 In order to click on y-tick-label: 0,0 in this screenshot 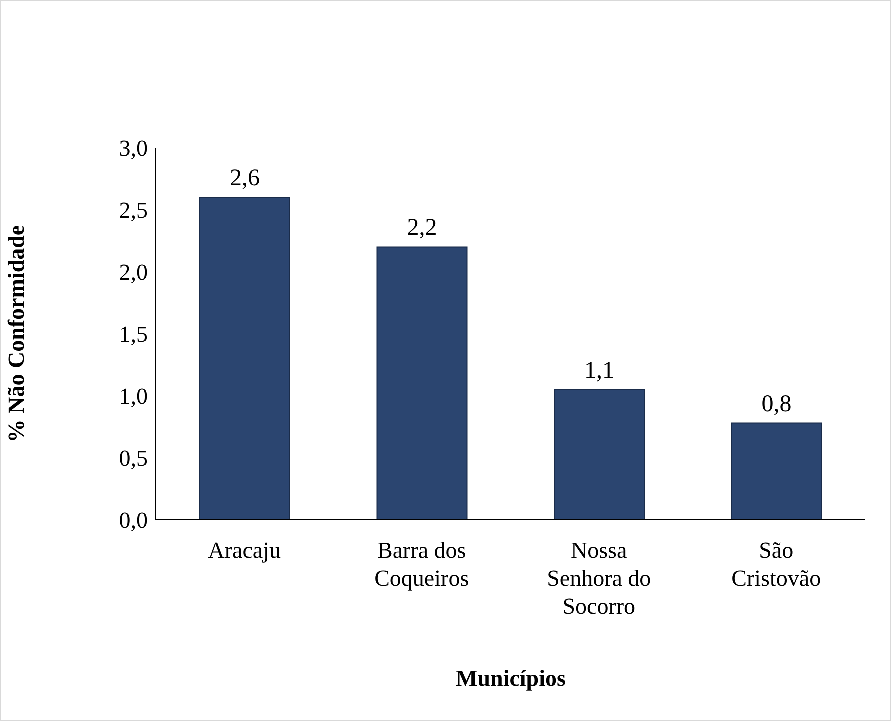, I will do `click(133, 521)`.